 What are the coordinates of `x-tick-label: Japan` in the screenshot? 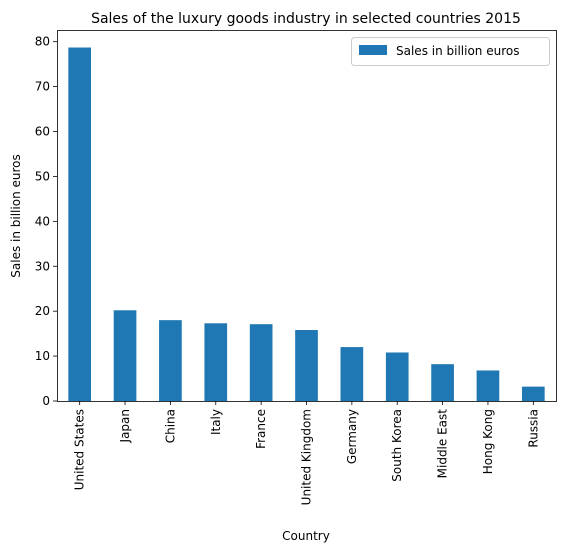 It's located at (125, 426).